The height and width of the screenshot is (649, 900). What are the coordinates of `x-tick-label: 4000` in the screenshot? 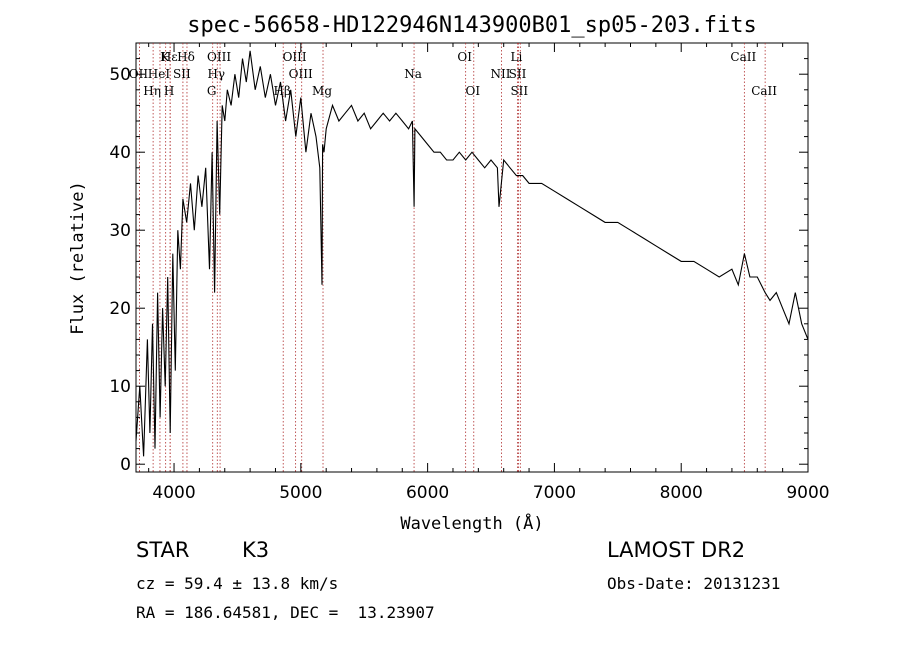 It's located at (173, 493).